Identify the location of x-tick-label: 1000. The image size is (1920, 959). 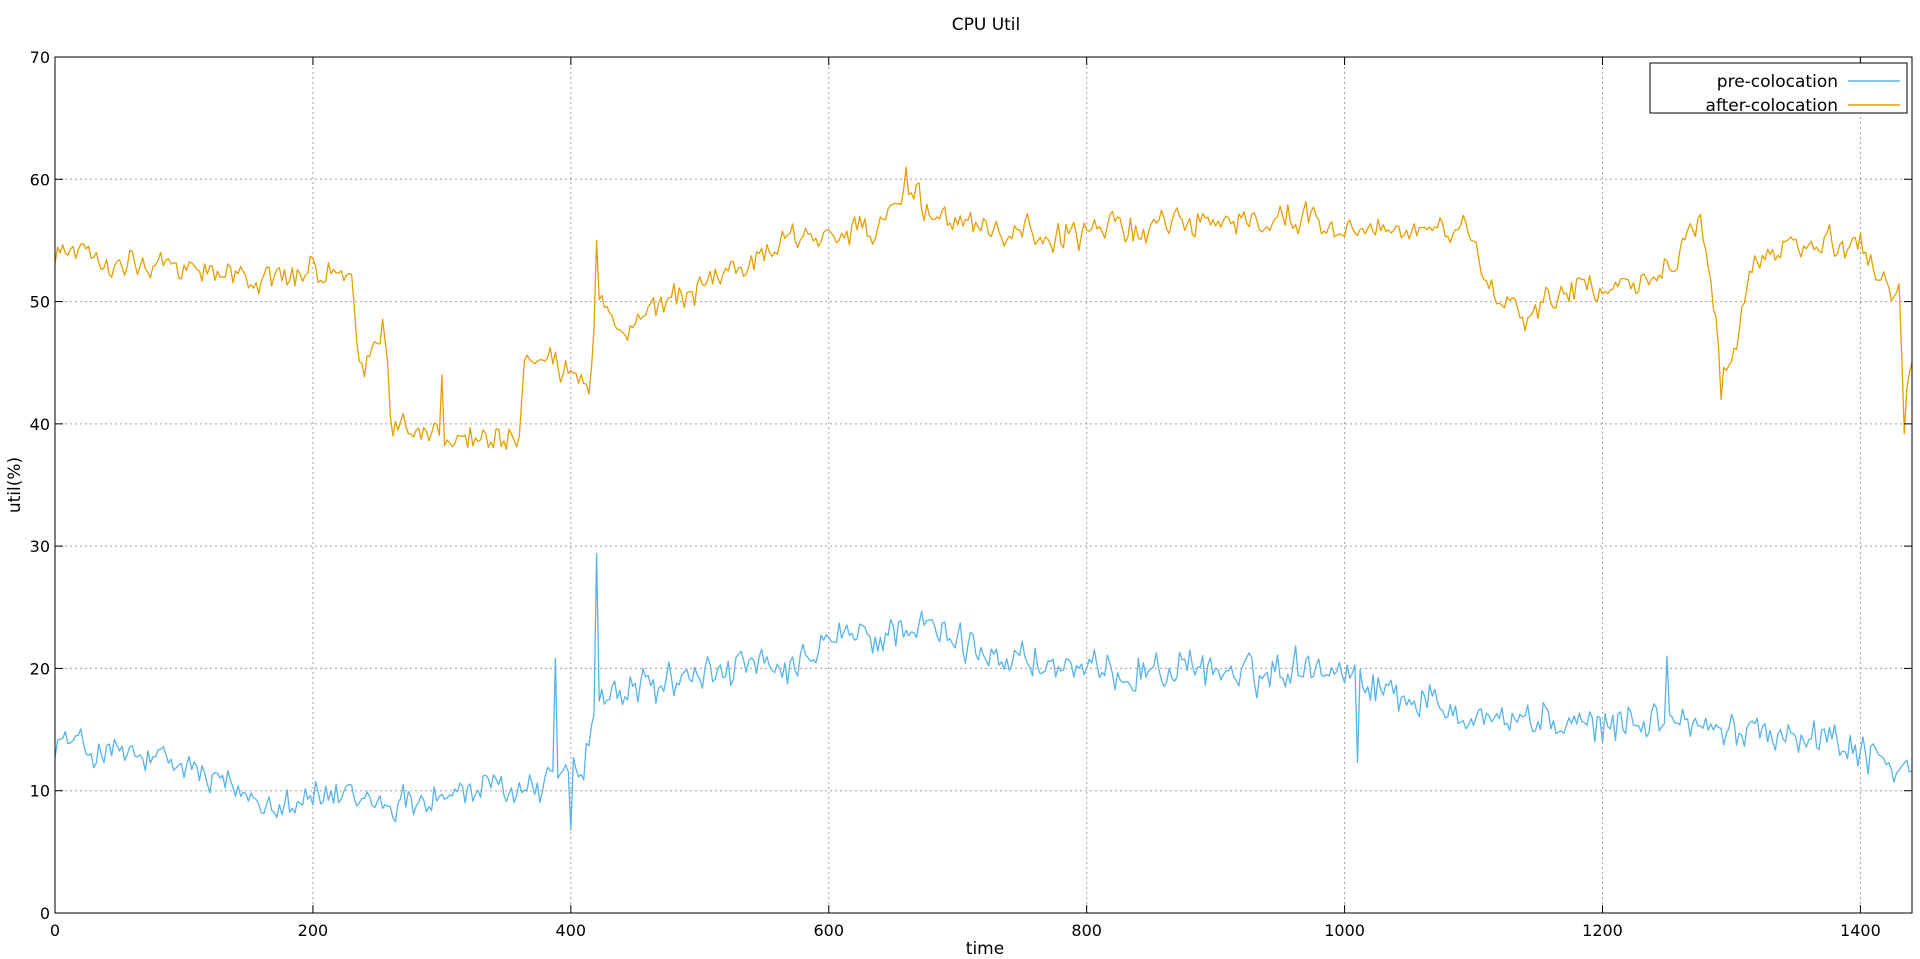
(1344, 930).